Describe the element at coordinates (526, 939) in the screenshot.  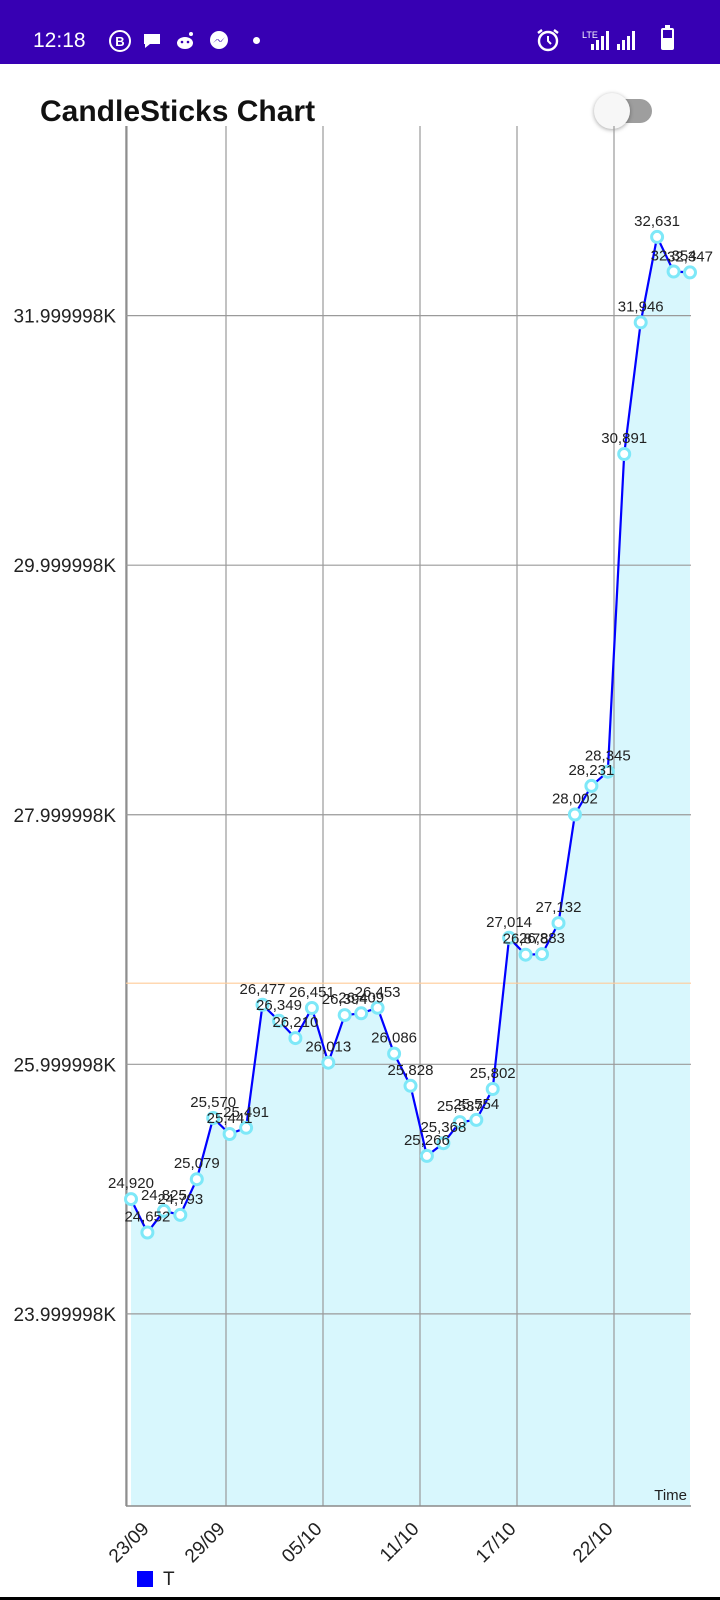
I see `data-label: 26,878` at that location.